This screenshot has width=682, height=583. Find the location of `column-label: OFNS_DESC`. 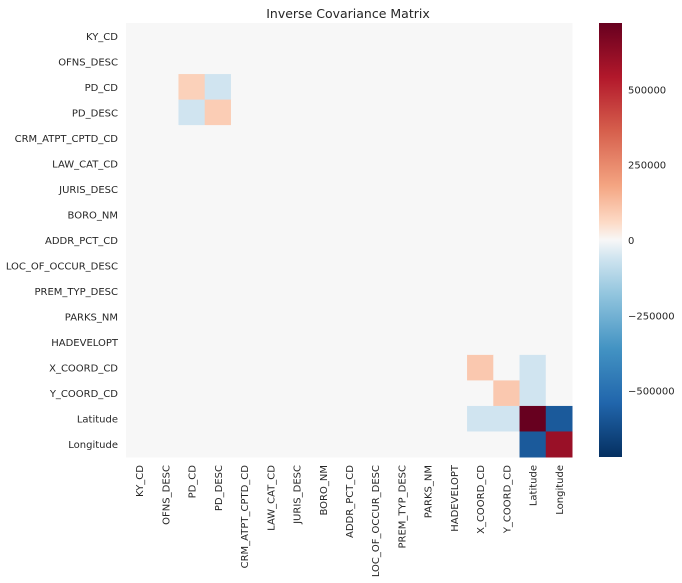

column-label: OFNS_DESC is located at coordinates (166, 495).